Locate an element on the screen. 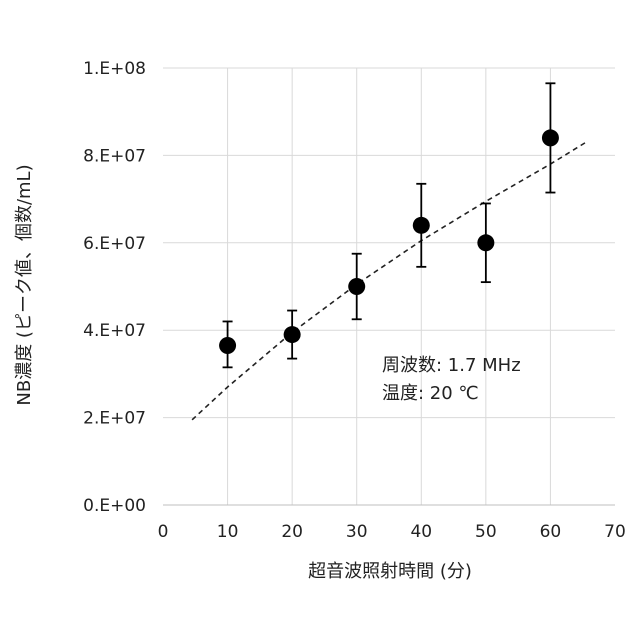 The image size is (640, 640). y-tick-label: 6.E+07 is located at coordinates (114, 244).